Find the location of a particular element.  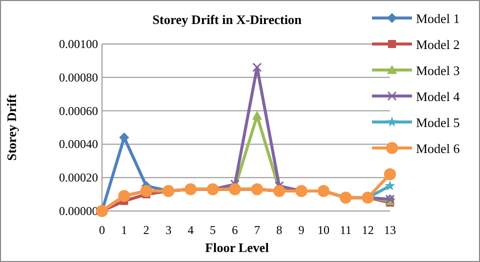

y-tick-label: 0.00000 is located at coordinates (78, 211).